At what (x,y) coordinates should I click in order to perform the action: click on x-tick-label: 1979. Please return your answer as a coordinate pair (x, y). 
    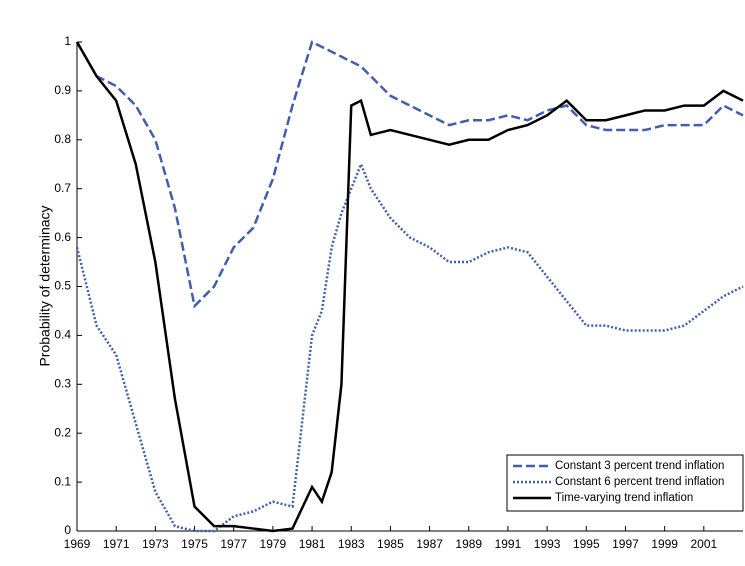
    Looking at the image, I should click on (273, 544).